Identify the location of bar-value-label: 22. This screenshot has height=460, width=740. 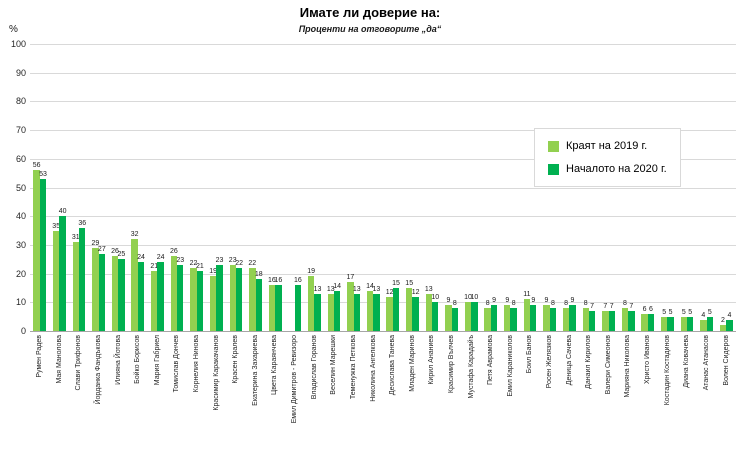
(193, 263).